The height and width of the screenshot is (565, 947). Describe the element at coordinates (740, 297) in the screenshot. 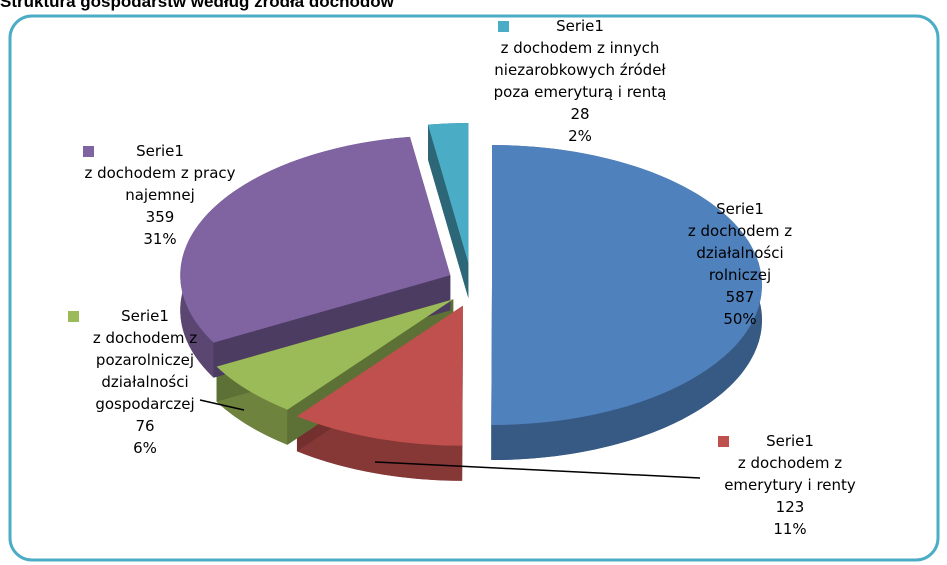

I see `value-label: 587` at that location.